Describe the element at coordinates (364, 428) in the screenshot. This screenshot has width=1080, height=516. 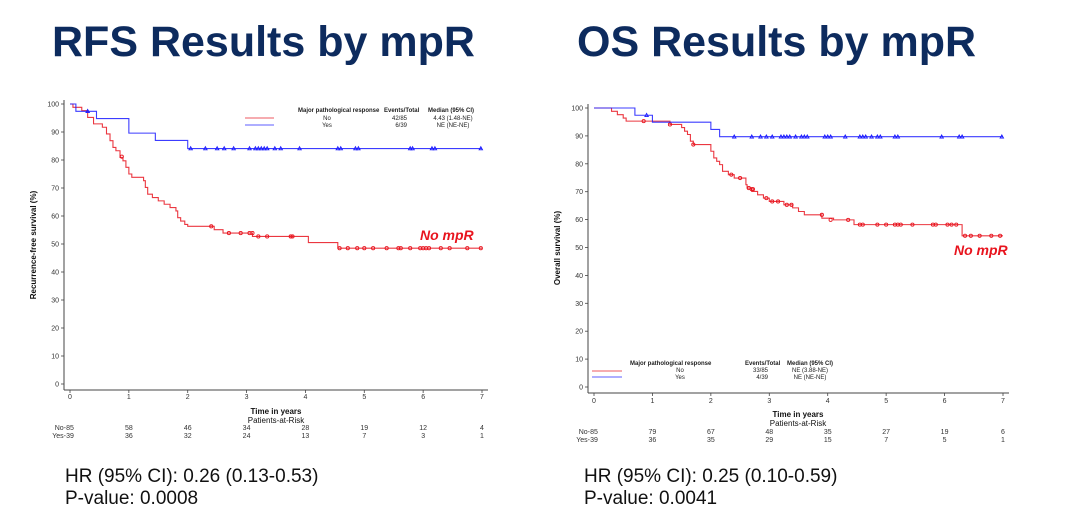
I see `rfs-risk-no-value: 19` at that location.